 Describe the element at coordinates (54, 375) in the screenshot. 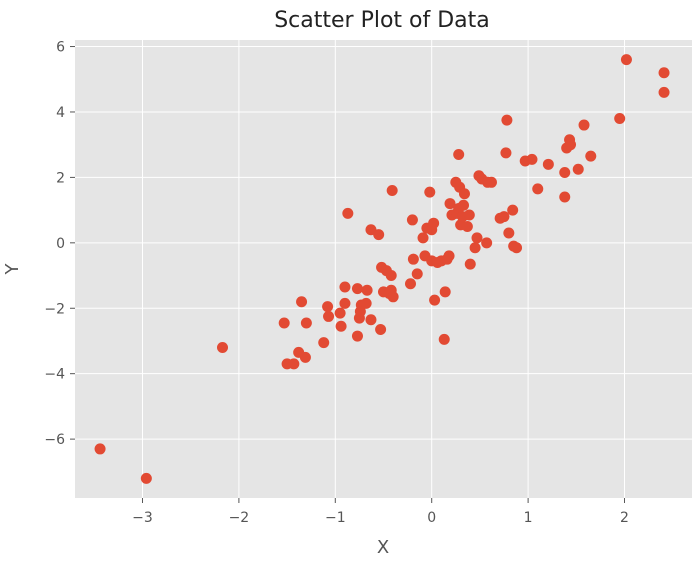

I see `y-tick-label: −4` at that location.